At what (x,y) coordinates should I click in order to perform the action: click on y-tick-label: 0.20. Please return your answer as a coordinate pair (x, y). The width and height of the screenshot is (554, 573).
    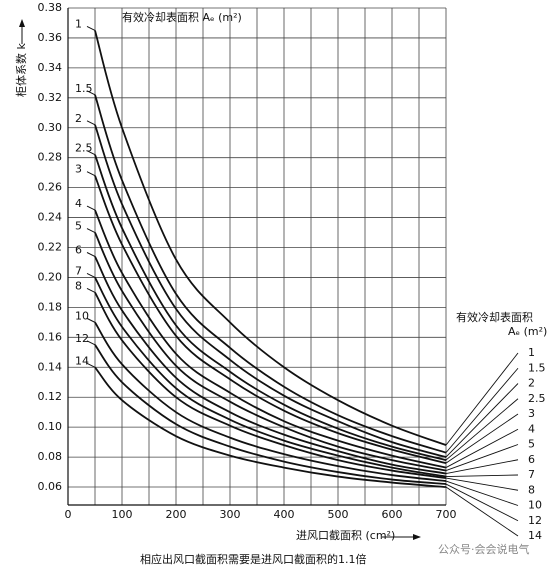
    Looking at the image, I should click on (50, 276).